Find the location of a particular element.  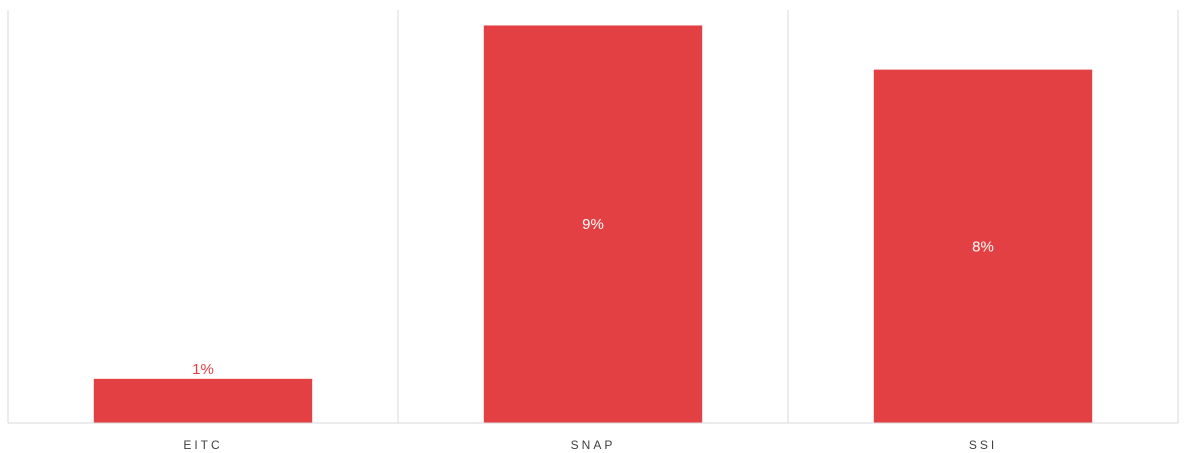

bar-ssi is located at coordinates (983, 246).